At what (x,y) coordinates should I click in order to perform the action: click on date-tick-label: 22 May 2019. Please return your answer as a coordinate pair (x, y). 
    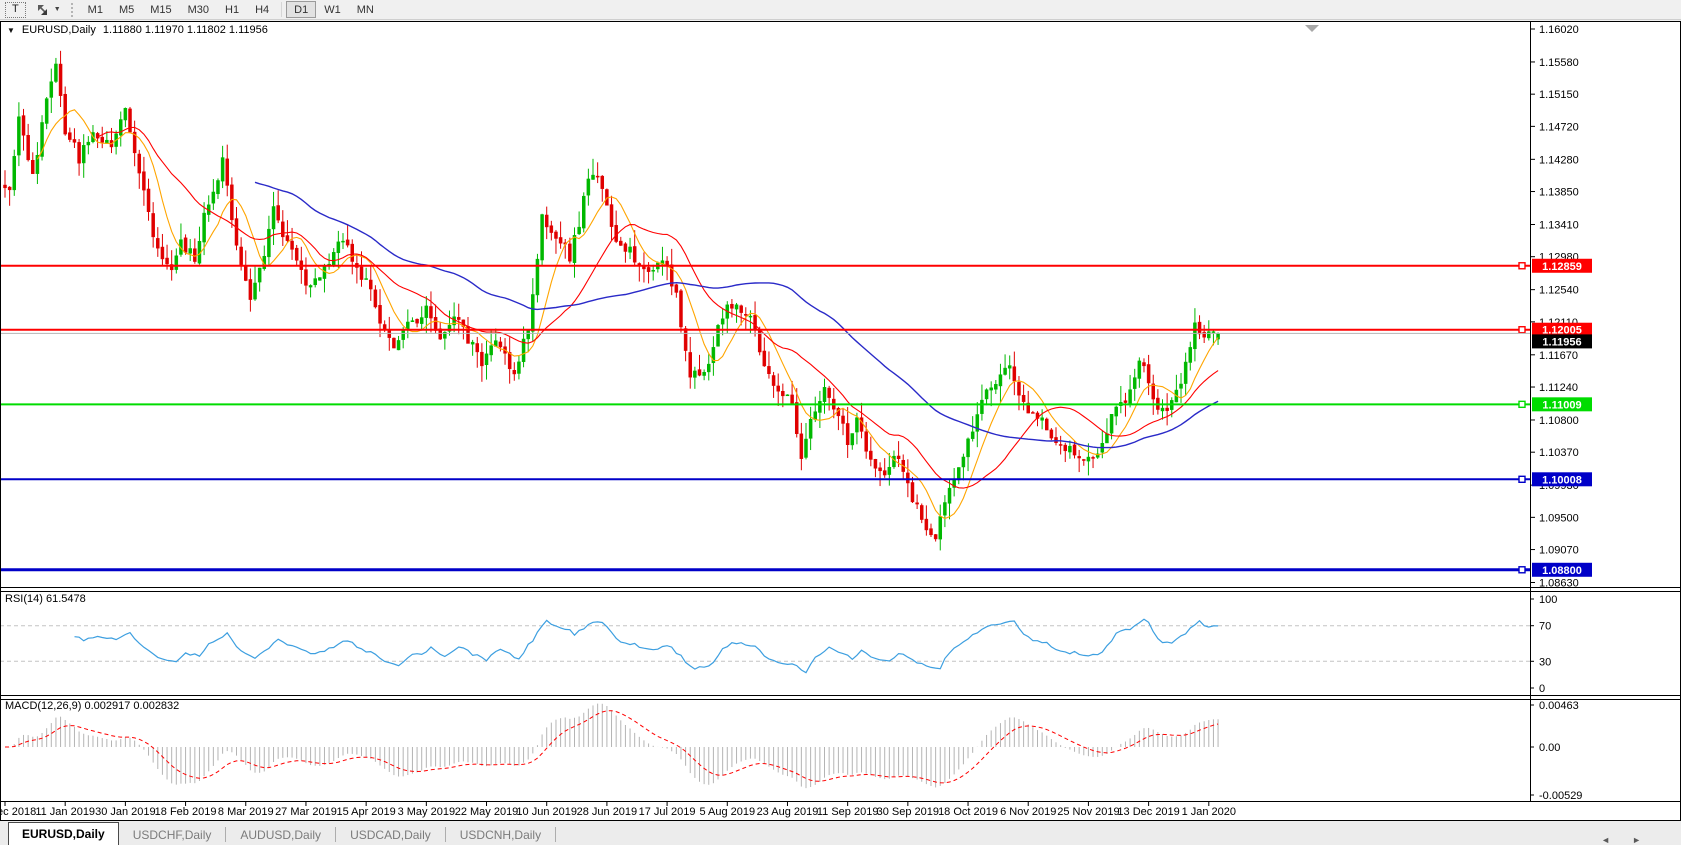
    Looking at the image, I should click on (487, 812).